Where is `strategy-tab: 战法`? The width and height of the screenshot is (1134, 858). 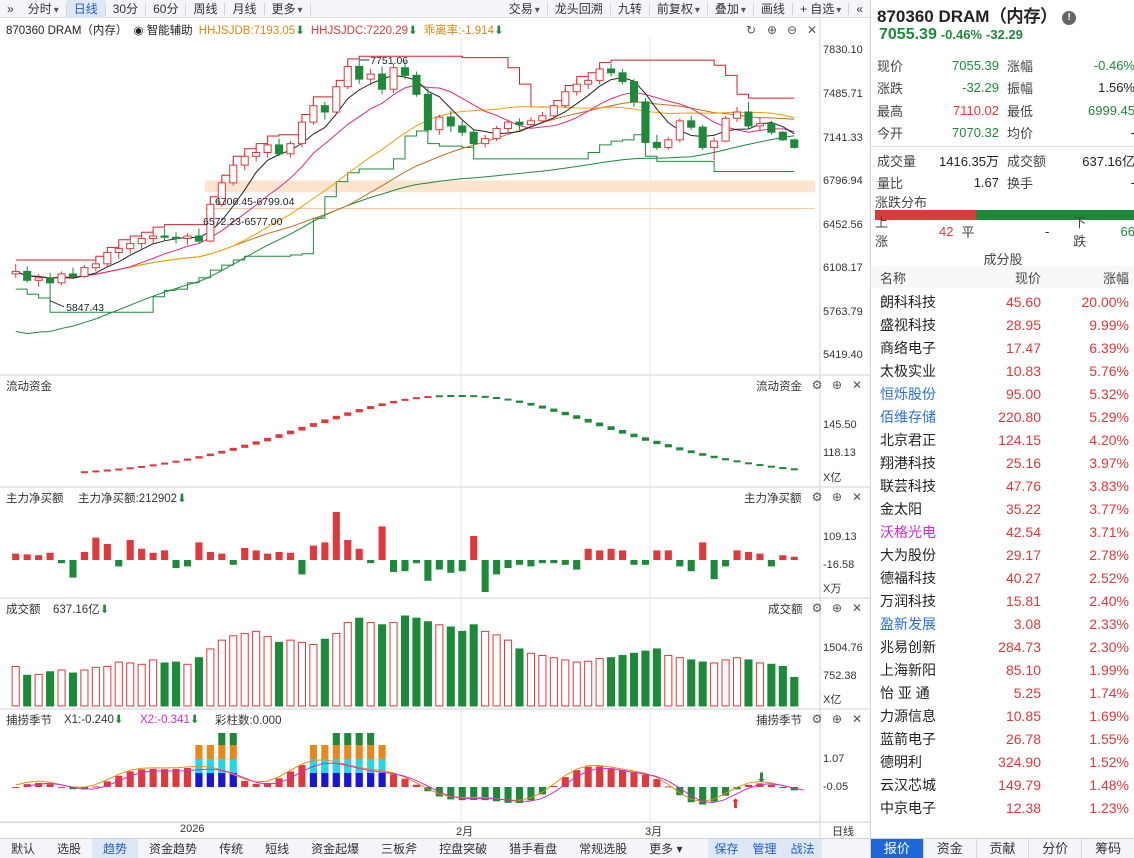 strategy-tab: 战法 is located at coordinates (802, 848).